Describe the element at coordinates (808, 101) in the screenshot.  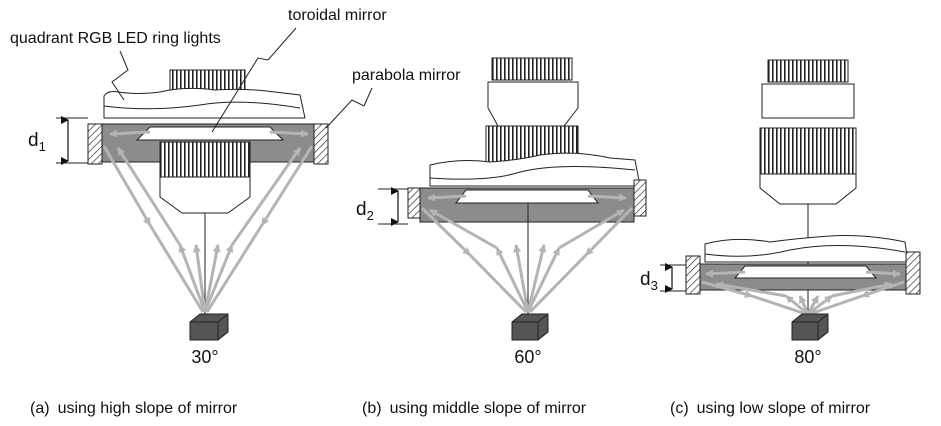
I see `objective-lens-upper` at that location.